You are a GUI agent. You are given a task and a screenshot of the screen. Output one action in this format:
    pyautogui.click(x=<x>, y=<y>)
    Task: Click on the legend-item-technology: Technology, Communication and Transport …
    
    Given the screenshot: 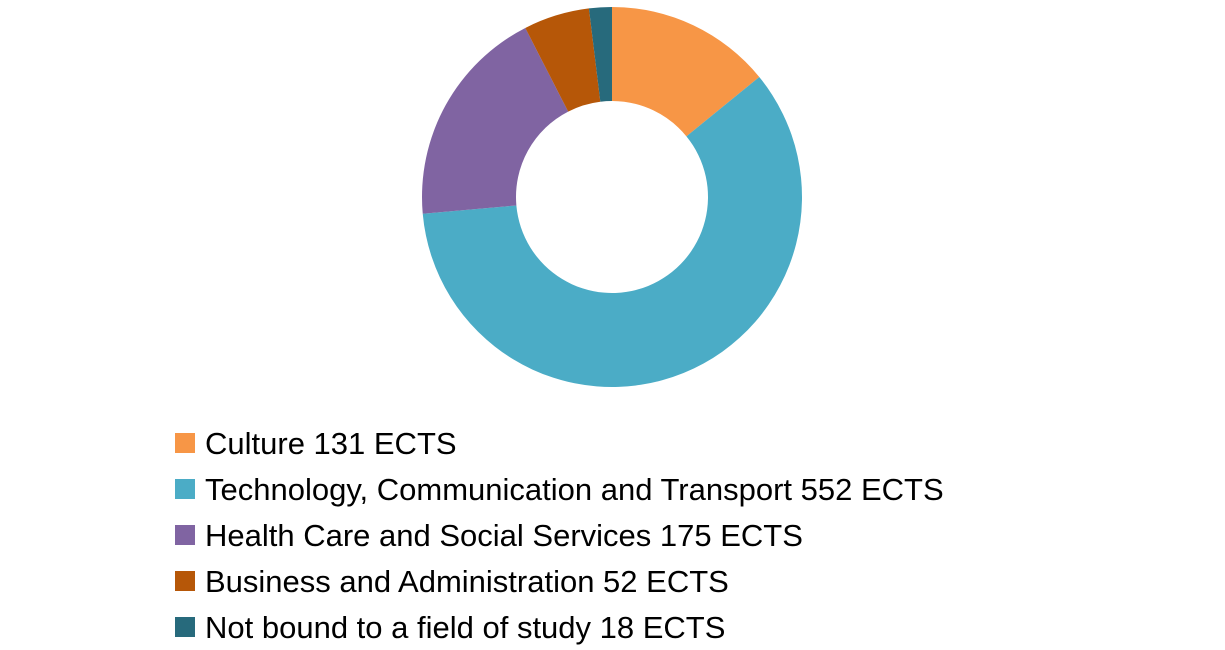 What is the action you would take?
    pyautogui.click(x=559, y=489)
    